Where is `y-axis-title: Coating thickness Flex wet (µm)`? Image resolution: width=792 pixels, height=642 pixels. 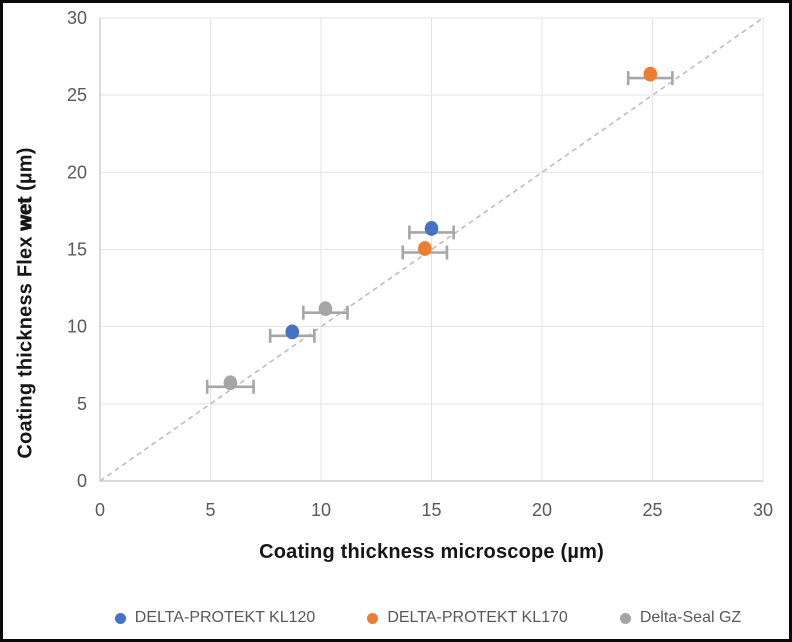 y-axis-title: Coating thickness Flex wet (µm) is located at coordinates (26, 302).